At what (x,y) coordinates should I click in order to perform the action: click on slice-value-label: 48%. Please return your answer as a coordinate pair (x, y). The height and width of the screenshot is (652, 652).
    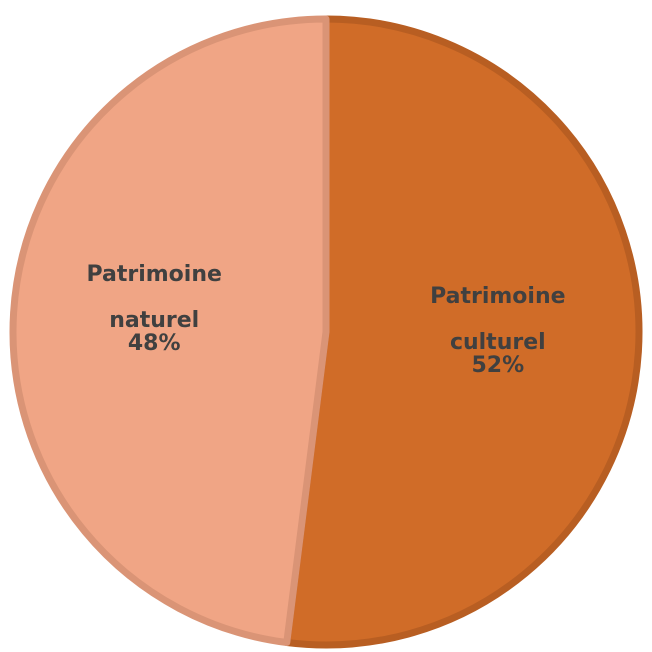
    Looking at the image, I should click on (154, 343).